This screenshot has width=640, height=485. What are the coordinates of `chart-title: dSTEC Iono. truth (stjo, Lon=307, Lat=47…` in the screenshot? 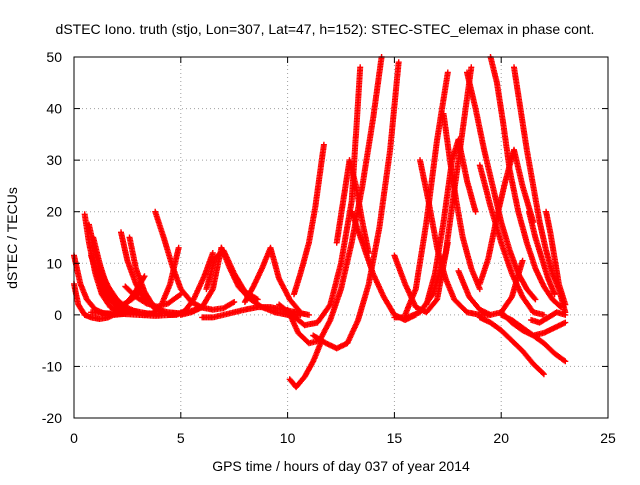 It's located at (325, 29).